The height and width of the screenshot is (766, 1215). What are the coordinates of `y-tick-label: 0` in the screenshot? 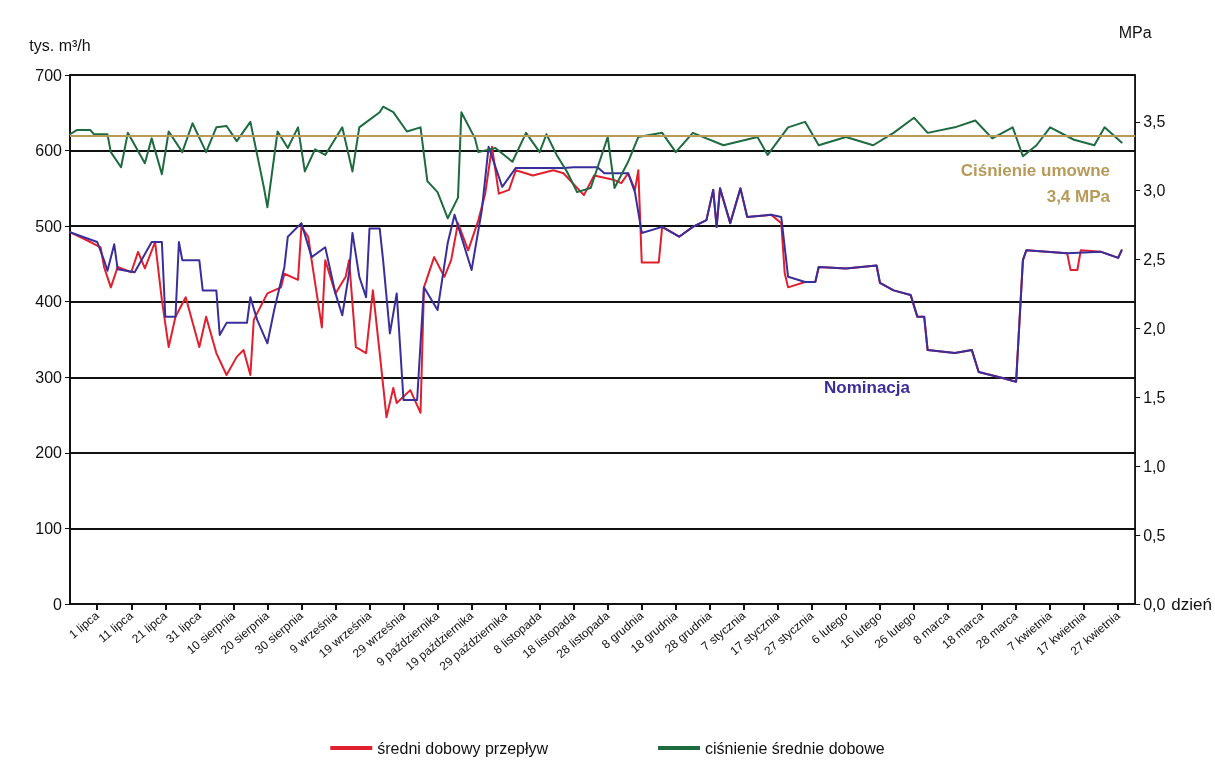 It's located at (58, 604).